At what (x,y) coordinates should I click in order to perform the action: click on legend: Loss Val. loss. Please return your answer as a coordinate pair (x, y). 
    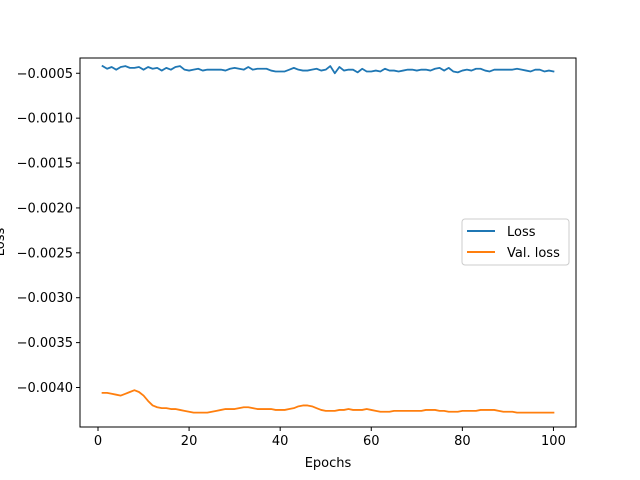
    Looking at the image, I should click on (515, 242).